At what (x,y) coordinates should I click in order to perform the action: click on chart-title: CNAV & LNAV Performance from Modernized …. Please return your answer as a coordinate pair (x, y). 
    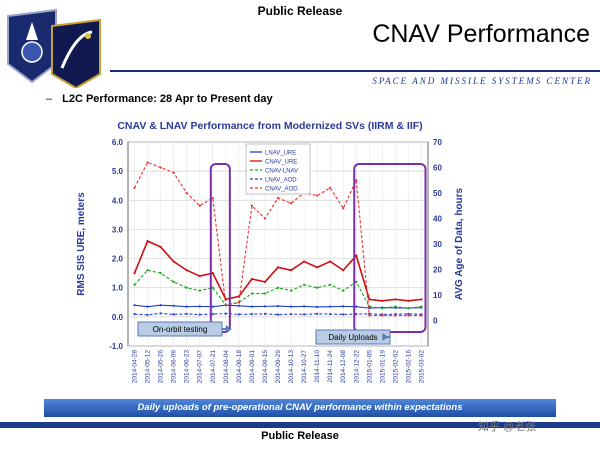
    Looking at the image, I should click on (269, 126).